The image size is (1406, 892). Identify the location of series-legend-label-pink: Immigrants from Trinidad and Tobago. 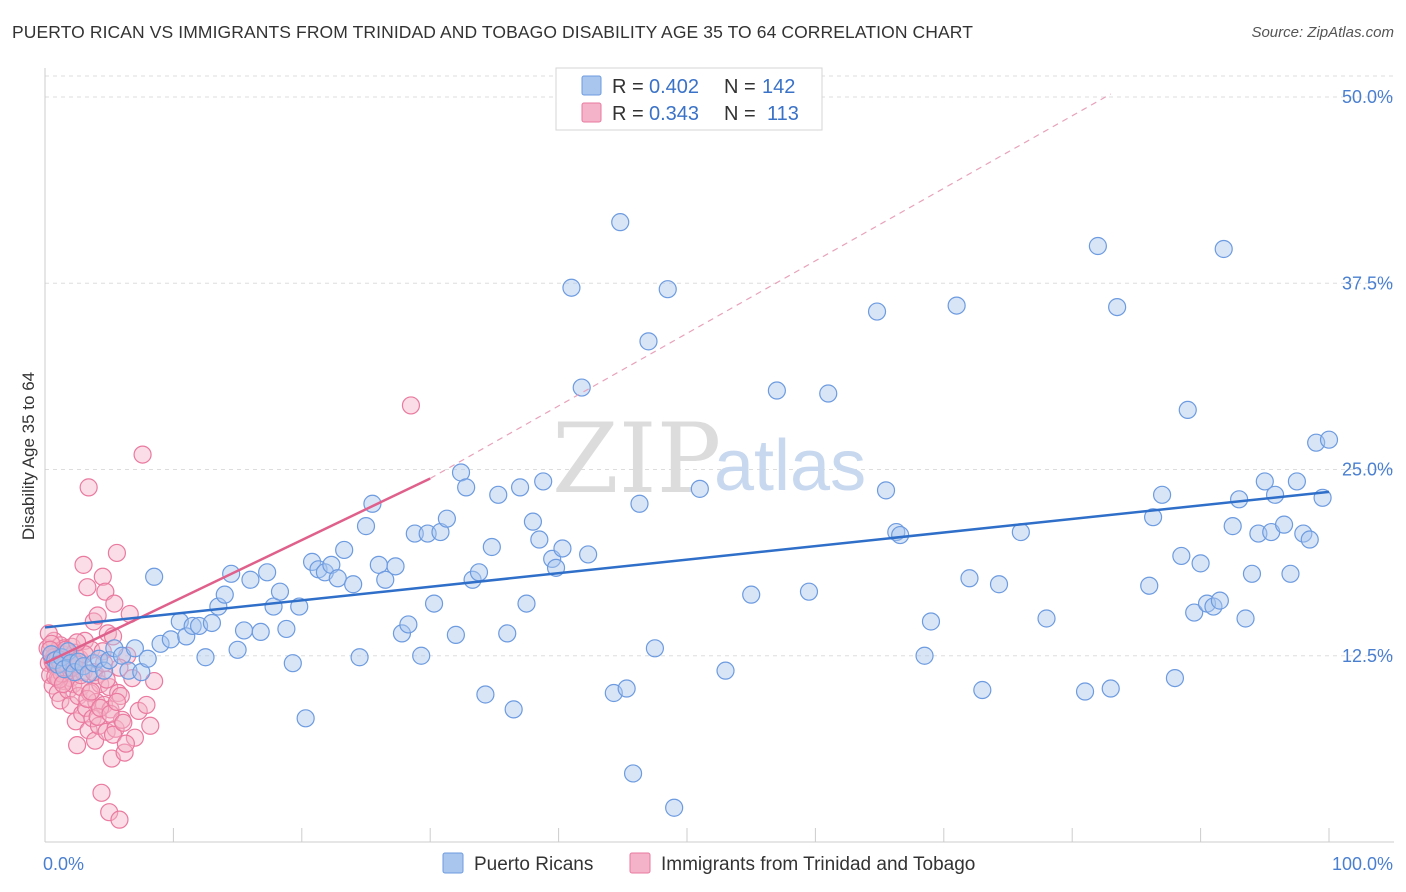
(818, 864).